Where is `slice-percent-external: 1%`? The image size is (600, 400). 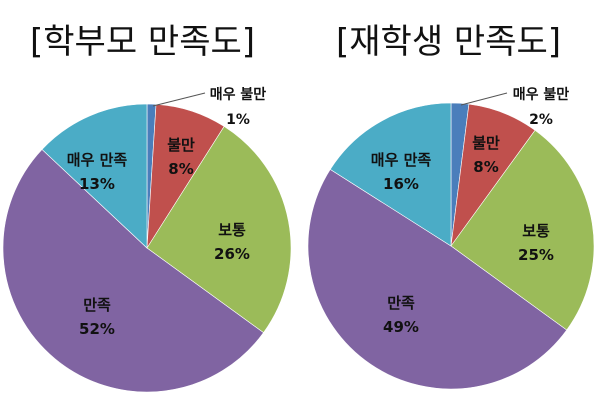
slice-percent-external: 1% is located at coordinates (238, 120).